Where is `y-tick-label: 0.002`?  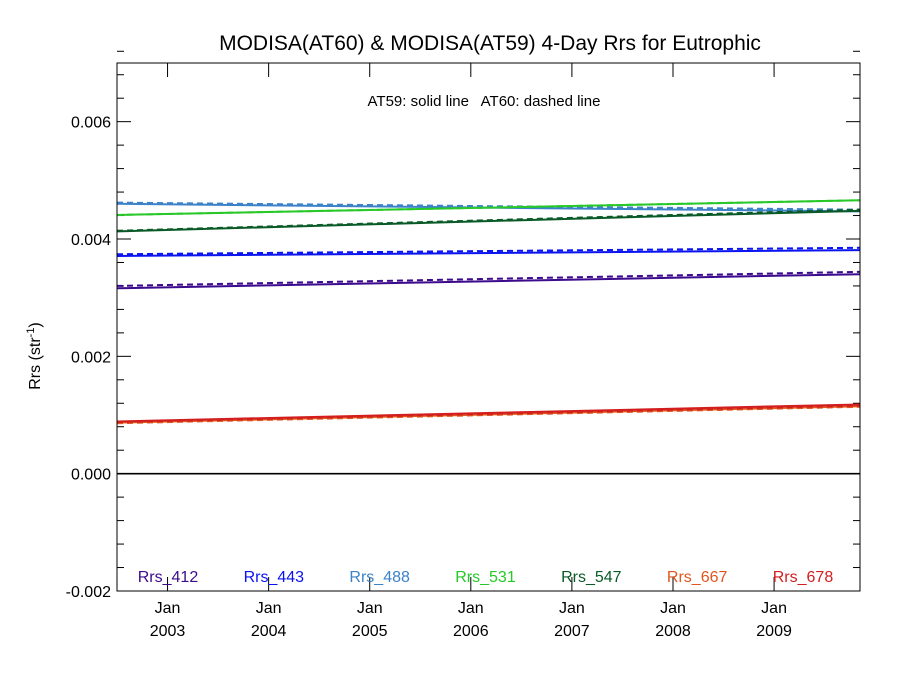 y-tick-label: 0.002 is located at coordinates (91, 357).